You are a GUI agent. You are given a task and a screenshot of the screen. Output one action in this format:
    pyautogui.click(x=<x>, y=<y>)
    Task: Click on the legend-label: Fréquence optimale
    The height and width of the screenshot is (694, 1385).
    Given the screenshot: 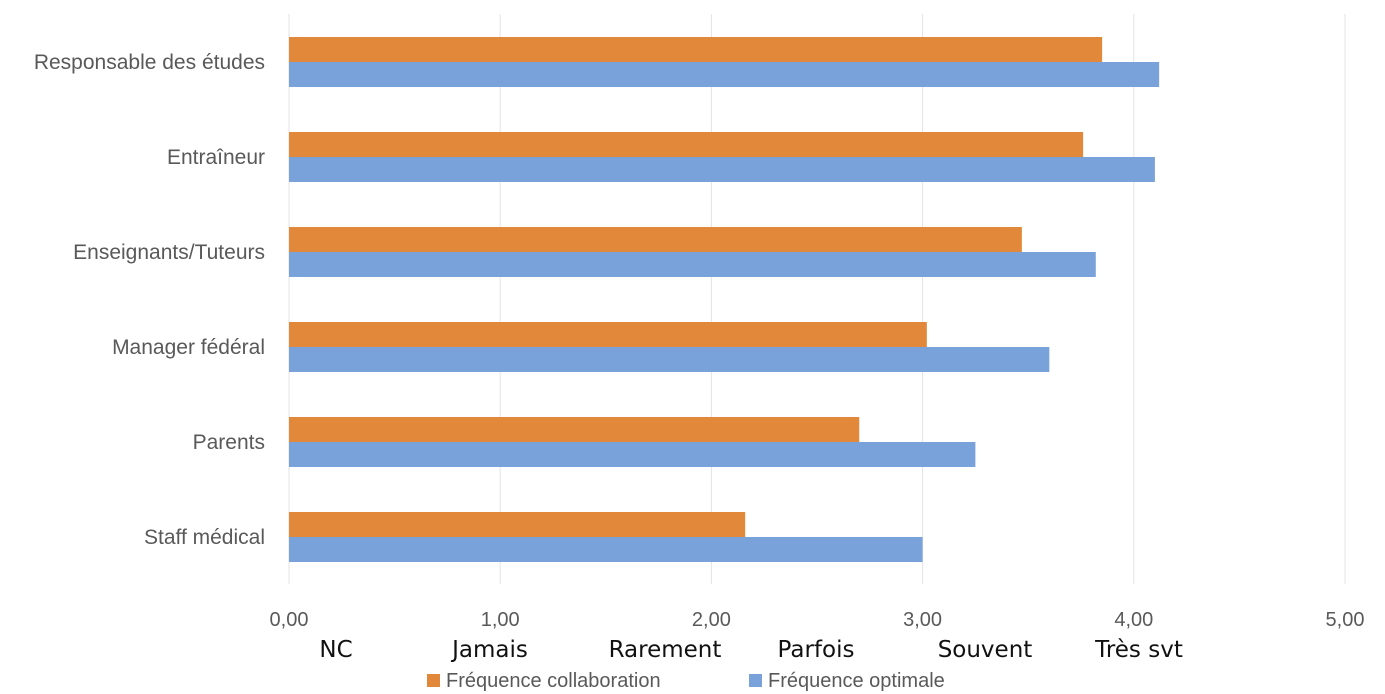 What is the action you would take?
    pyautogui.click(x=856, y=681)
    